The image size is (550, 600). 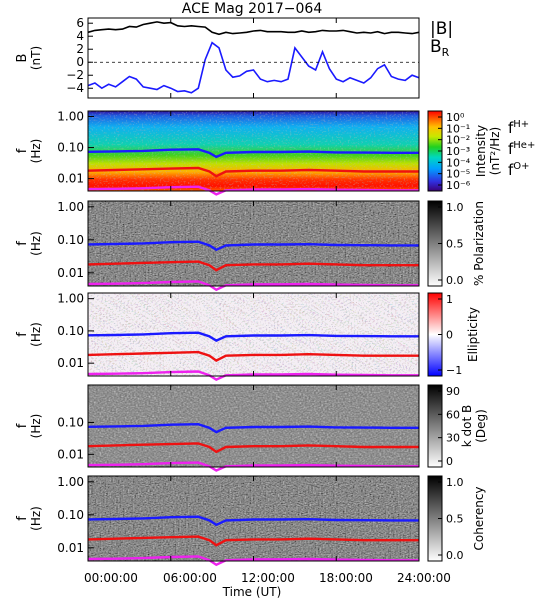 I want to click on legend: fH+ fHe+ fO+, so click(x=521, y=149).